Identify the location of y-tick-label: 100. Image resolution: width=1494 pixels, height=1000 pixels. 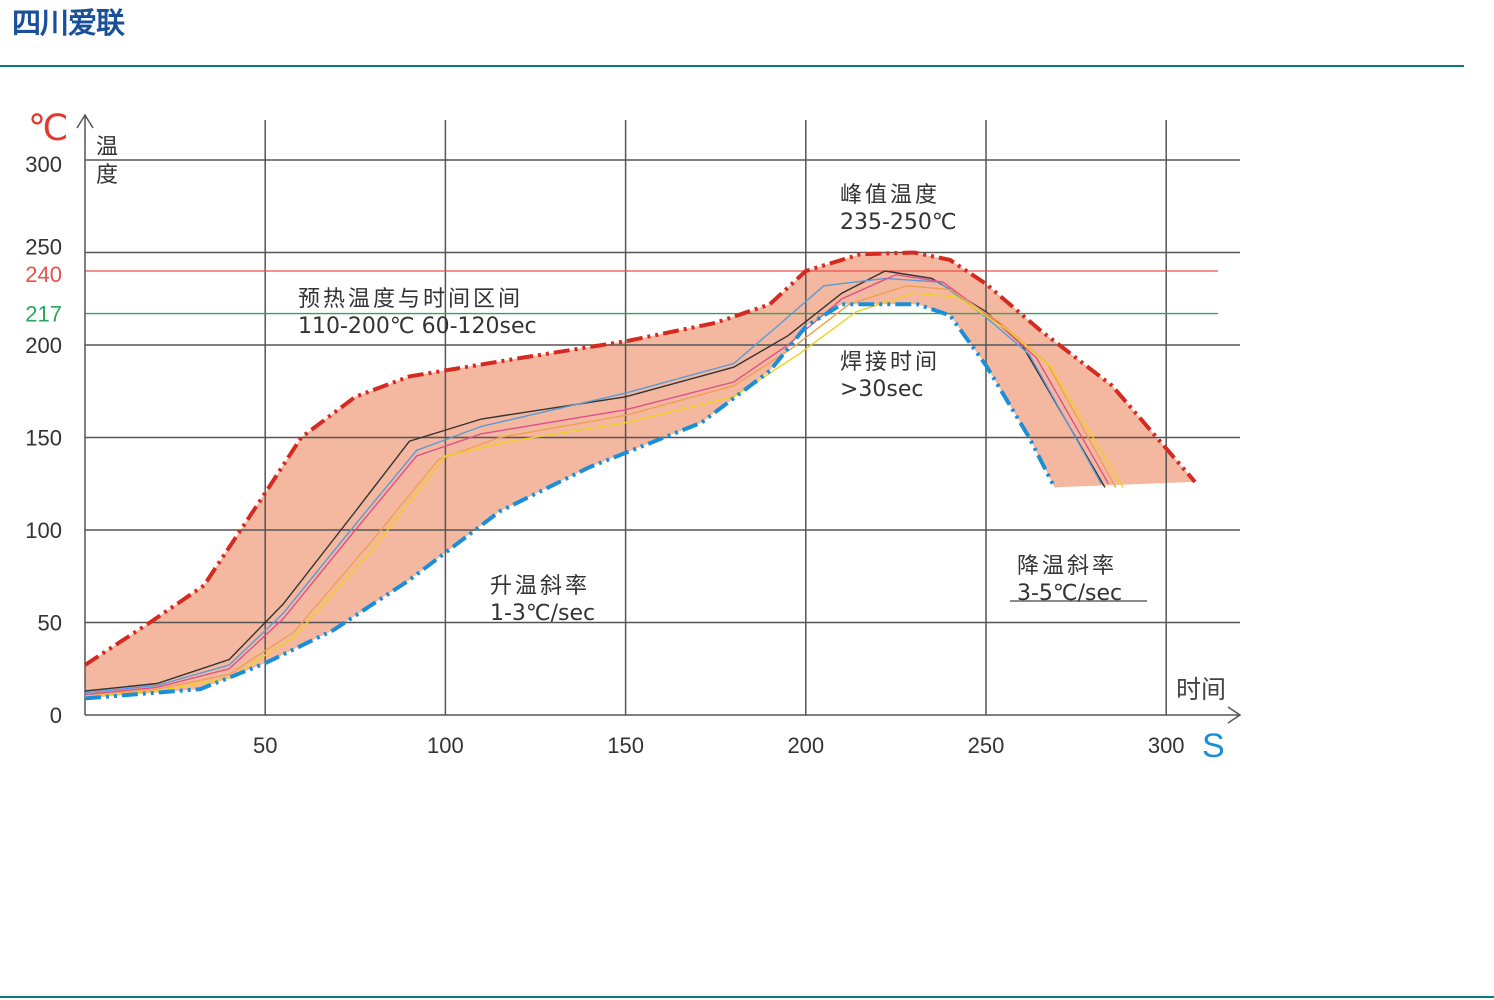
(43, 530).